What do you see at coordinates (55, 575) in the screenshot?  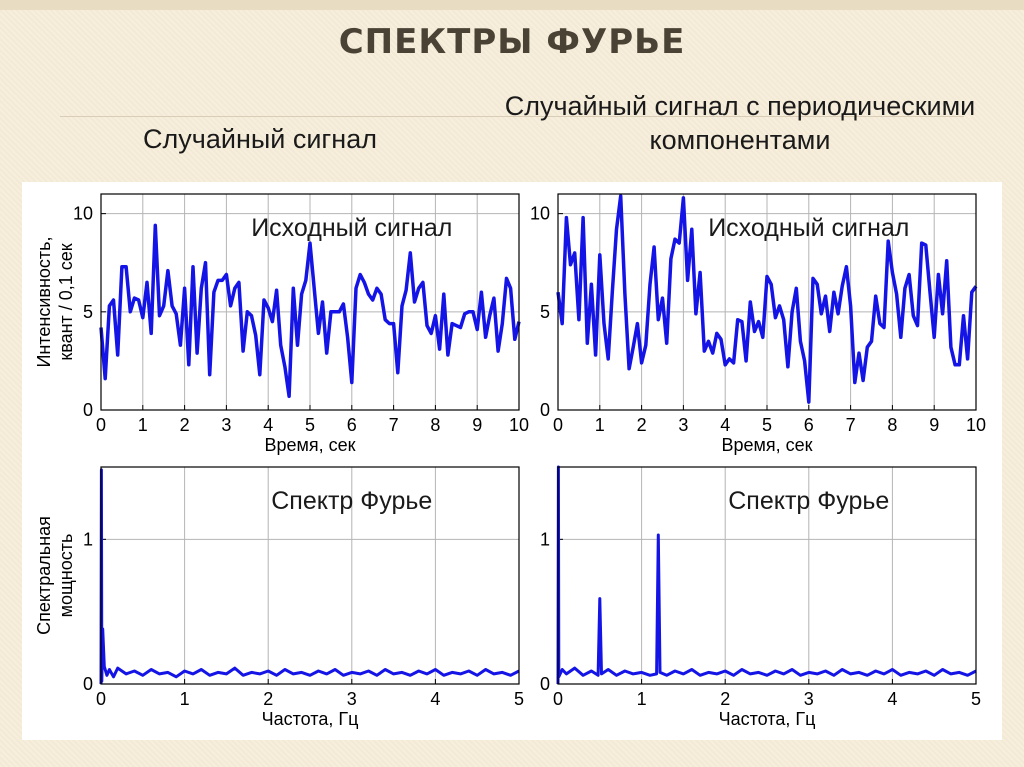 I see `y-axis-label: Спектральная мощность` at bounding box center [55, 575].